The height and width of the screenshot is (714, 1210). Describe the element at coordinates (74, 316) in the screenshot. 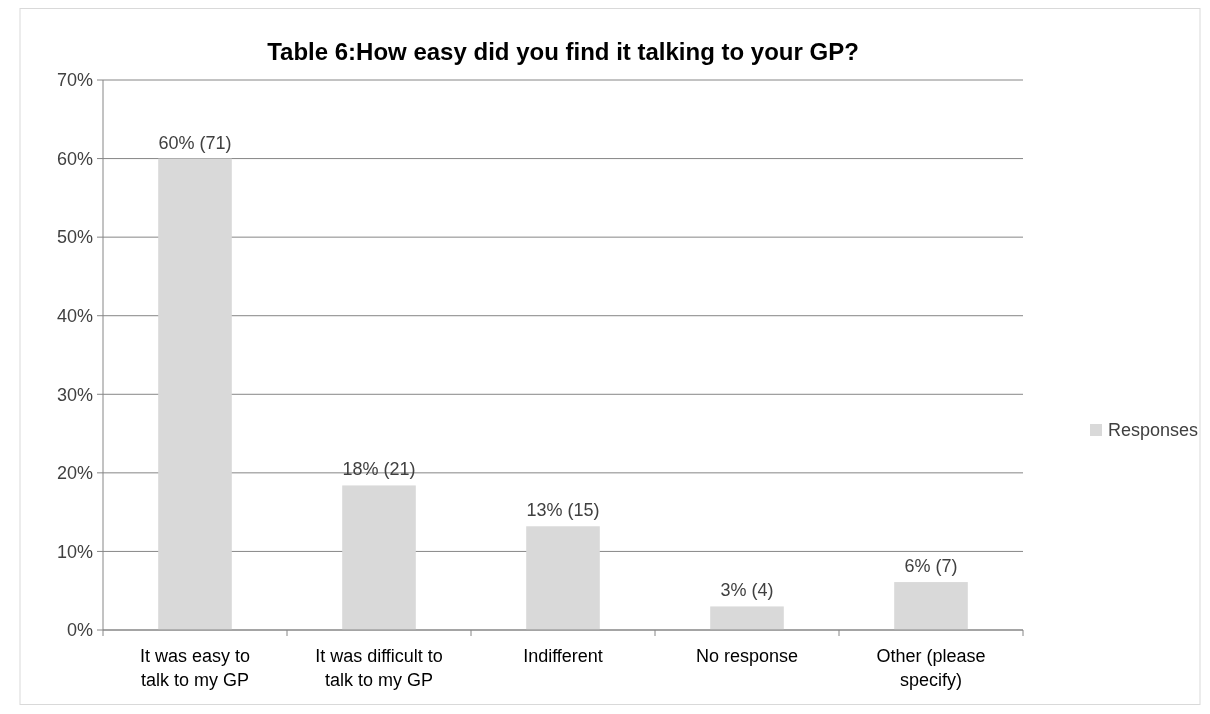

I see `y-tick-label: 40%` at that location.